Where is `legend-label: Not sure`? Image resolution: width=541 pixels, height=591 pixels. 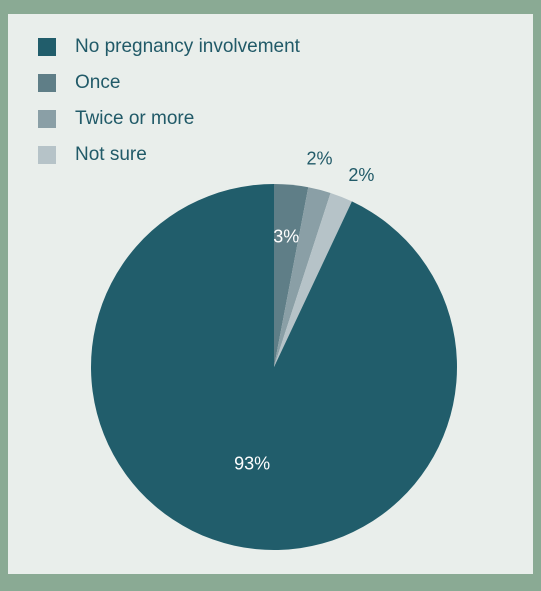 legend-label: Not sure is located at coordinates (111, 154).